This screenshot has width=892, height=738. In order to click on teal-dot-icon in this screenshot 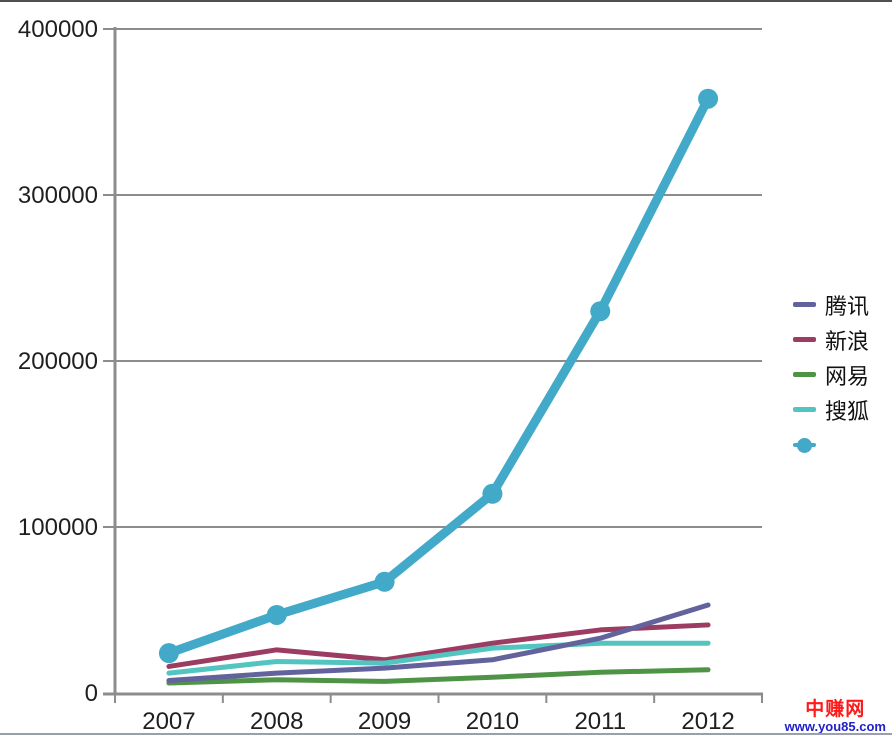, I will do `click(804, 445)`.